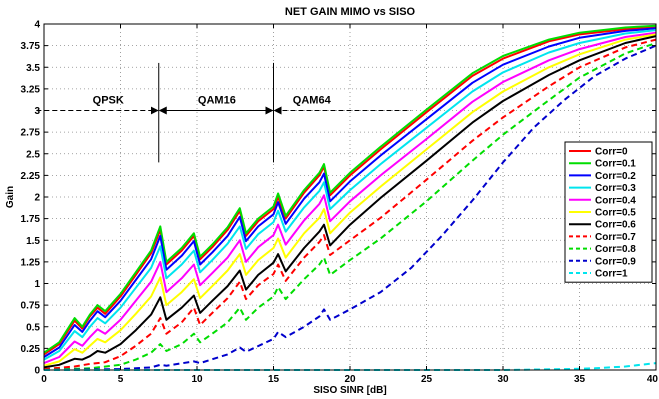 This screenshot has height=399, width=659. What do you see at coordinates (33, 68) in the screenshot?
I see `y-tick-label: 3.5` at bounding box center [33, 68].